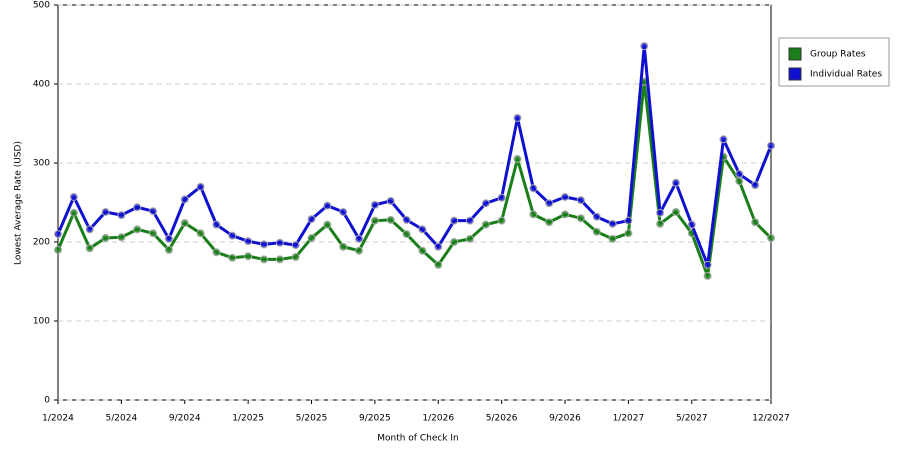  Describe the element at coordinates (502, 419) in the screenshot. I see `x-tick-label: 5/2026` at that location.